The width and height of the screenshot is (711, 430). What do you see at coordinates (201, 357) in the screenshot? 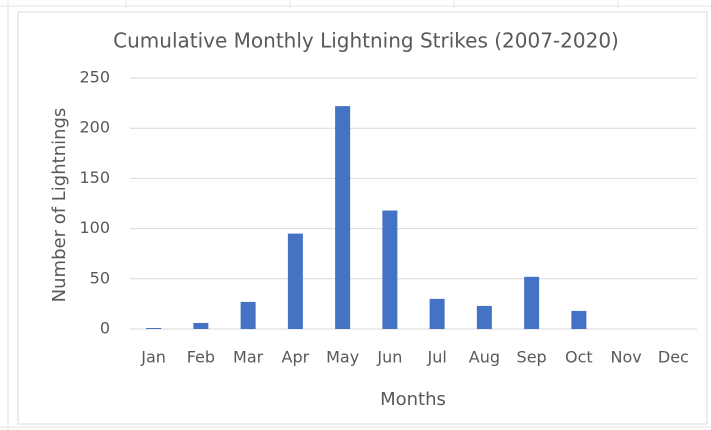
I see `x-tick-label: Feb` at bounding box center [201, 357].